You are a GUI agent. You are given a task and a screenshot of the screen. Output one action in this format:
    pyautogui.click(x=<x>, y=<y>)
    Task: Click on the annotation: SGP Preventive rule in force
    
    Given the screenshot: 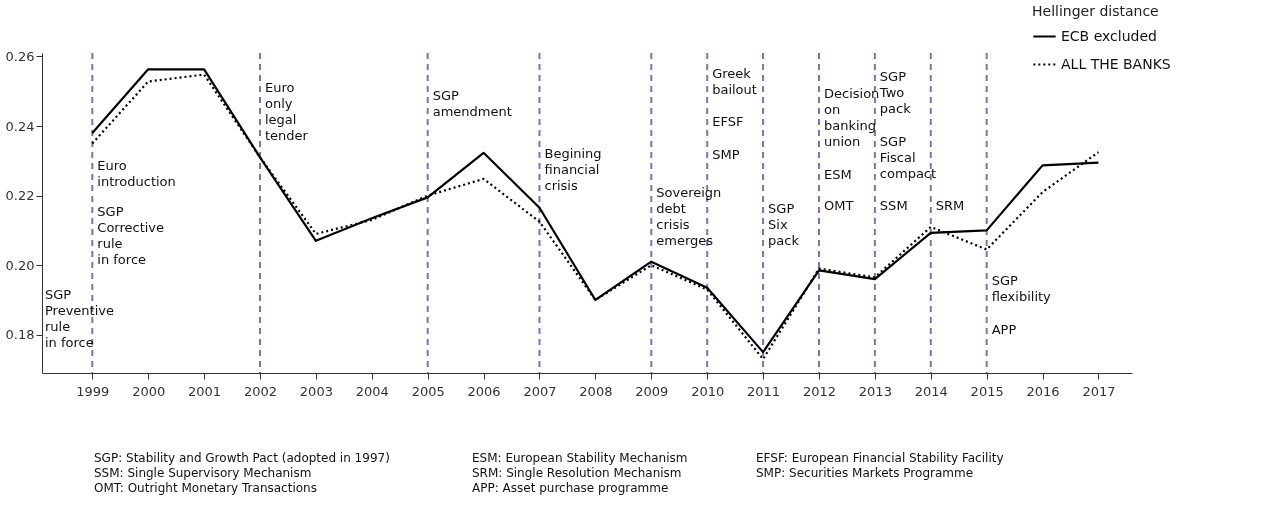 What is the action you would take?
    pyautogui.click(x=79, y=318)
    